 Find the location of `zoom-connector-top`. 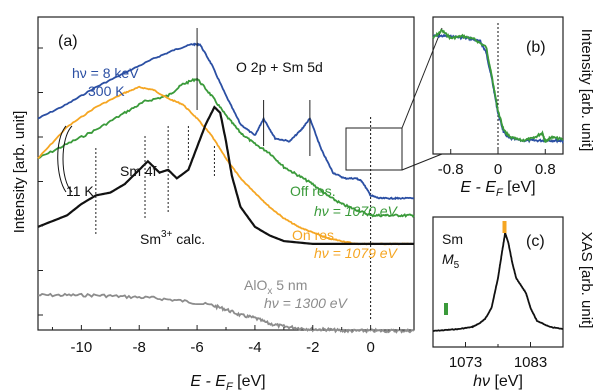

zoom-connector-top is located at coordinates (422, 78).